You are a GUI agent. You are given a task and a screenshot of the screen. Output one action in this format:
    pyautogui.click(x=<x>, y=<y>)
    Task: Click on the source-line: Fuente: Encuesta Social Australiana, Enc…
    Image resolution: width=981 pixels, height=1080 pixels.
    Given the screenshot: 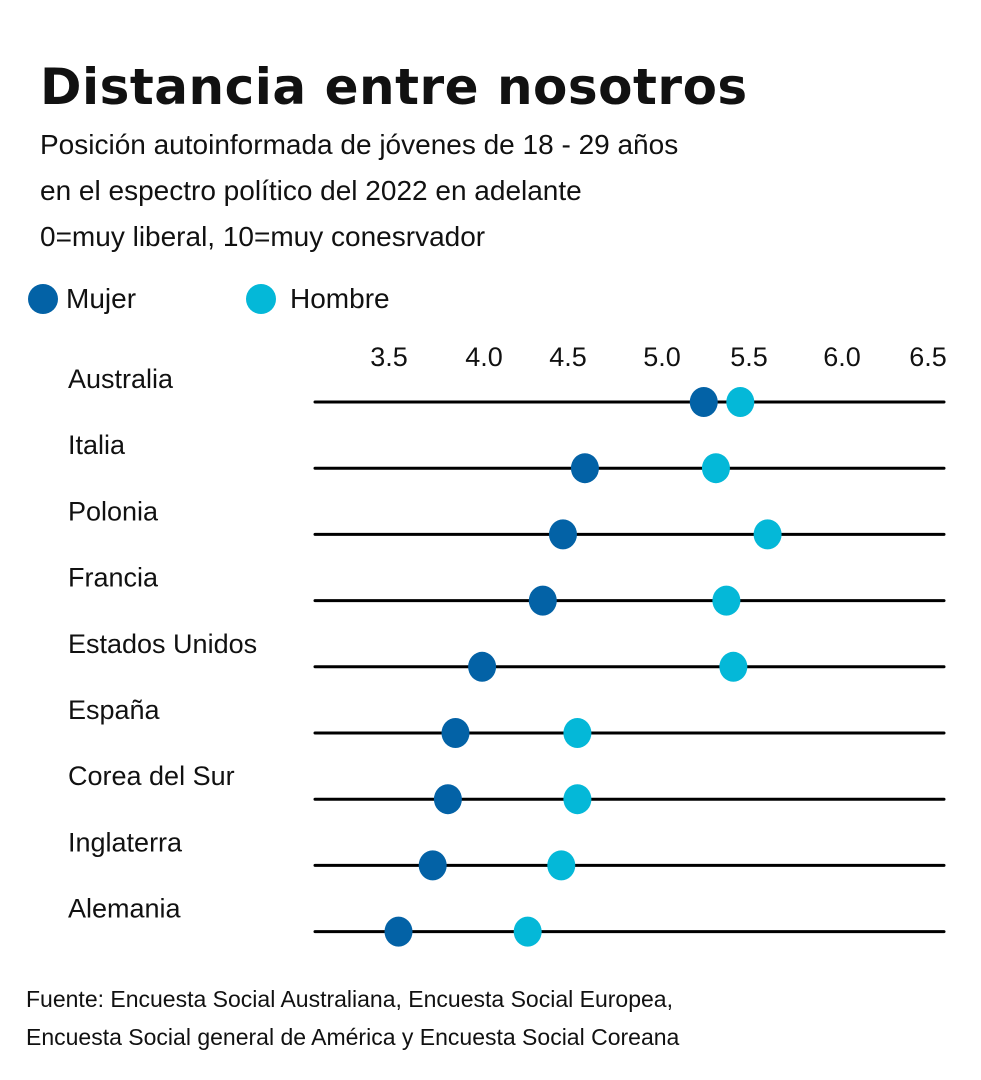 What is the action you would take?
    pyautogui.click(x=349, y=999)
    